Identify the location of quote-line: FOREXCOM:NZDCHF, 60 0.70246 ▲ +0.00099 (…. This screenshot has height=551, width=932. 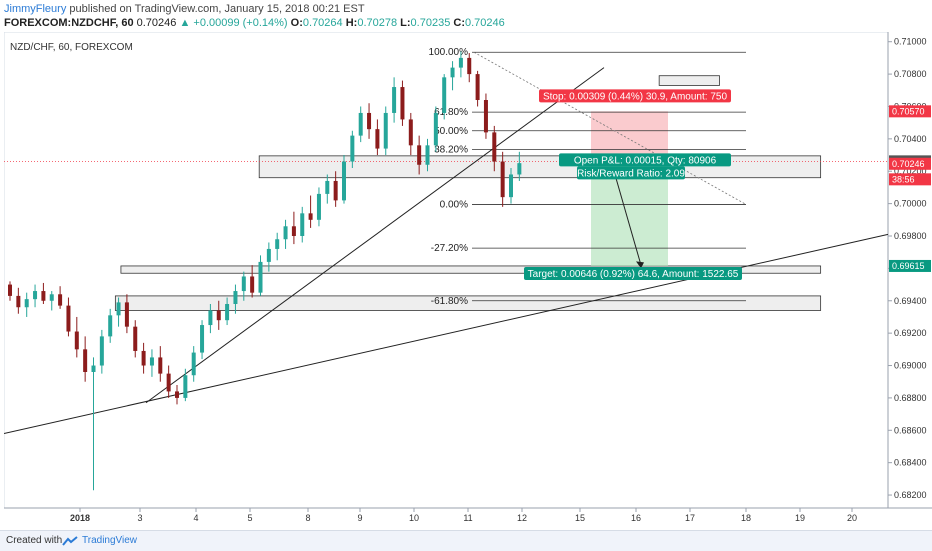
(254, 23).